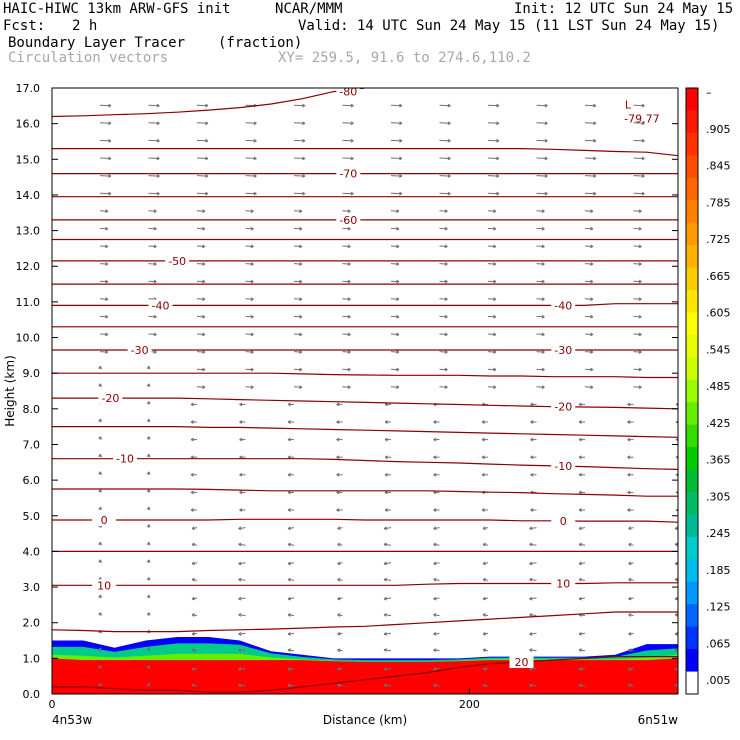 This screenshot has width=740, height=740. What do you see at coordinates (104, 520) in the screenshot?
I see `isotherm-label: 0` at bounding box center [104, 520].